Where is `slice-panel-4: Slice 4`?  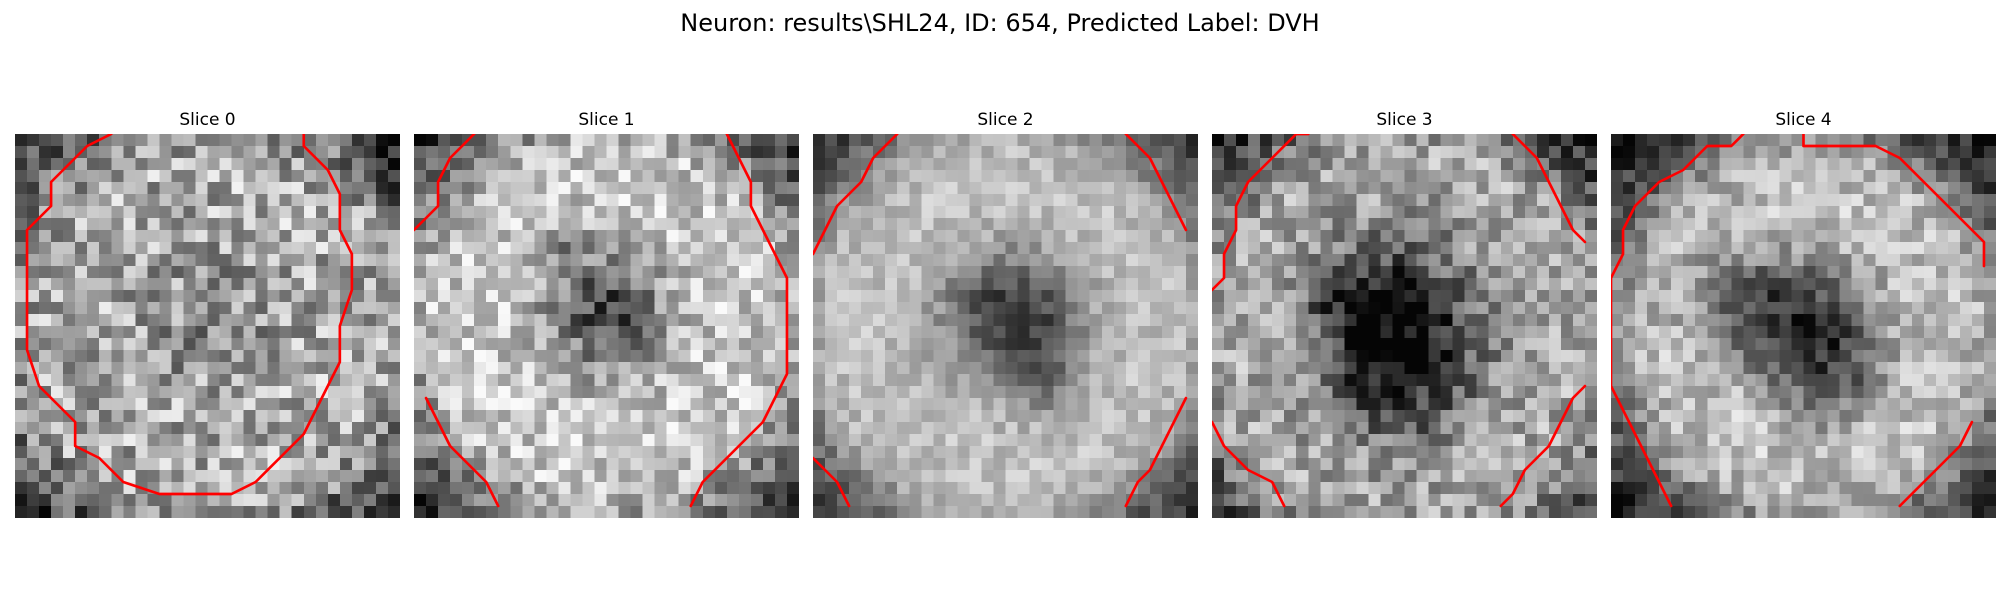
slice-panel-4: Slice 4 is located at coordinates (1803, 313).